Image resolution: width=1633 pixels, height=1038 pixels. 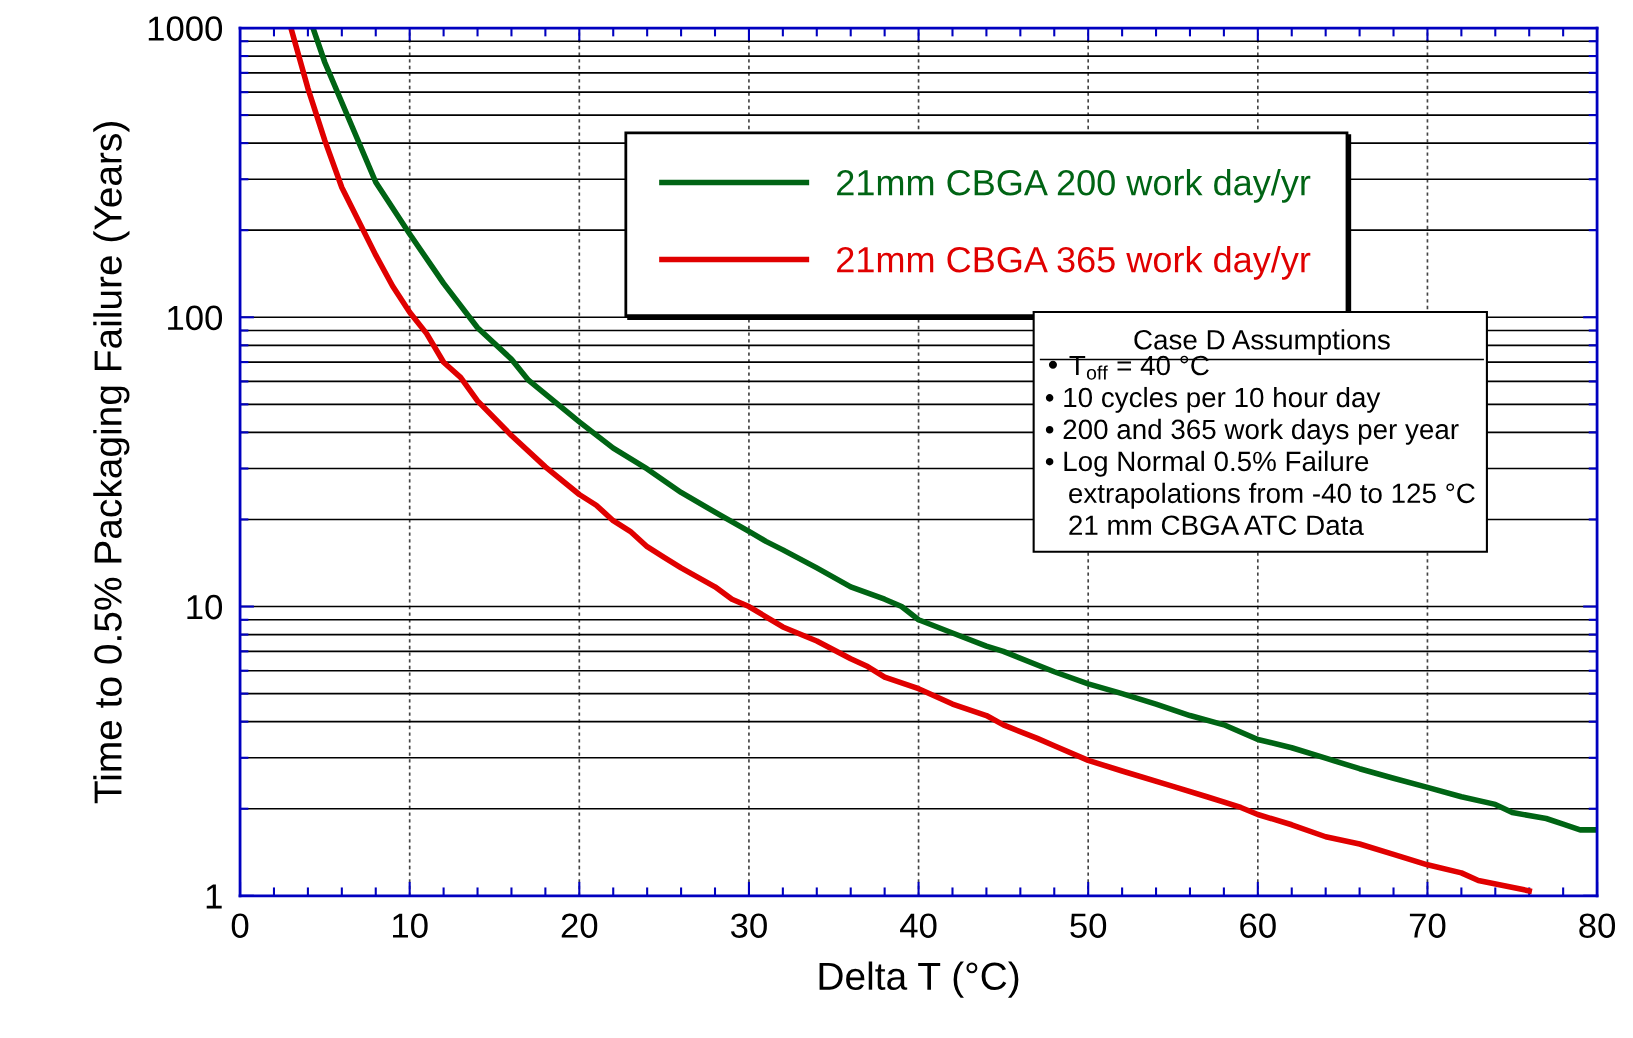 I want to click on x-tick-label: 60, so click(x=1258, y=925).